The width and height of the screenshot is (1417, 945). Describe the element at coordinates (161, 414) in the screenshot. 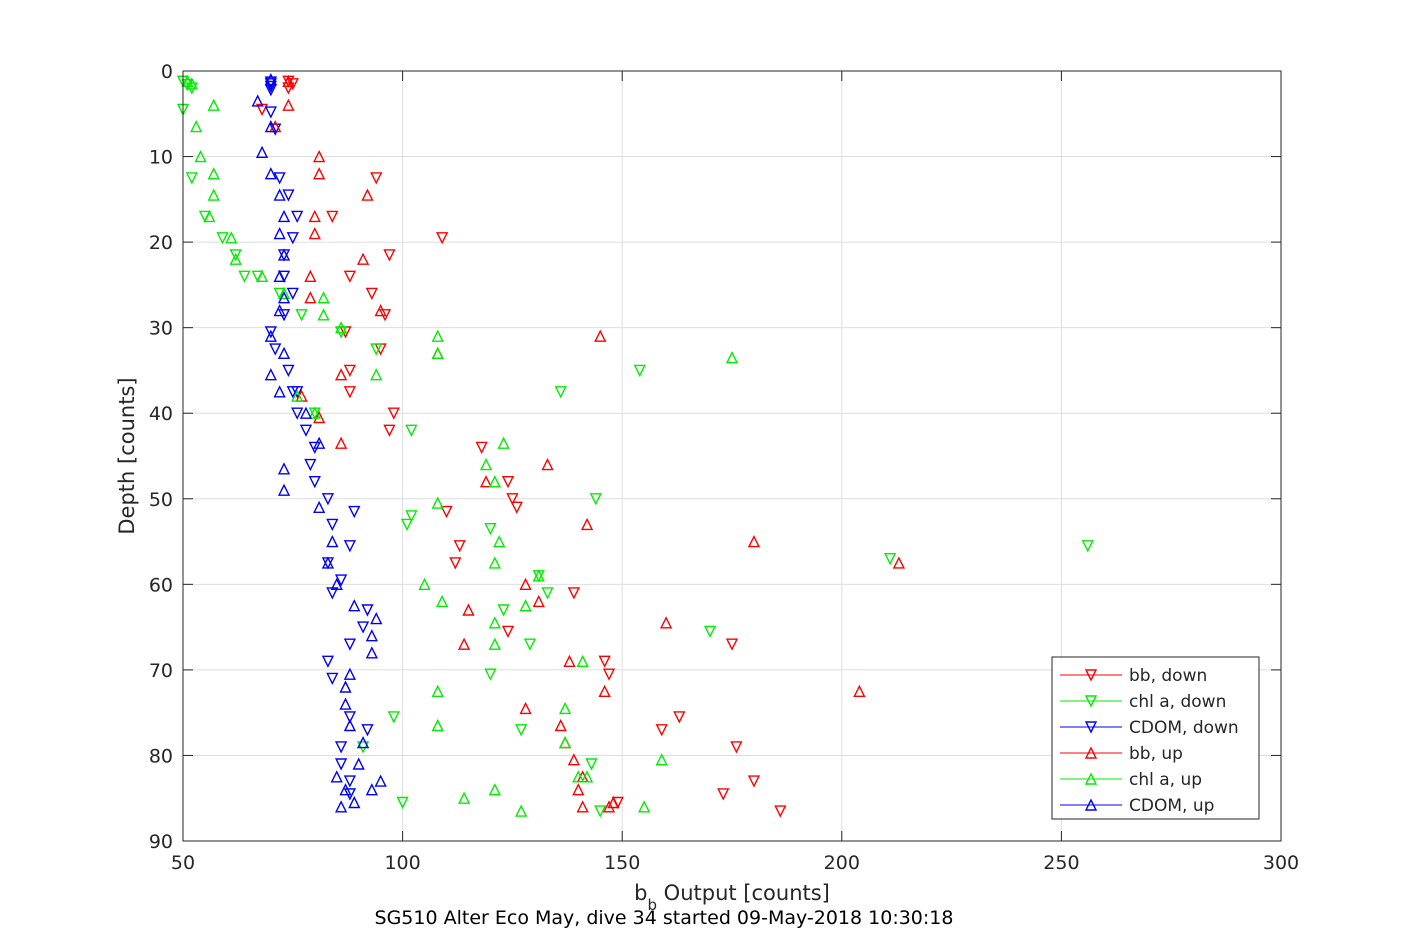

I see `y-tick-label: 40` at that location.